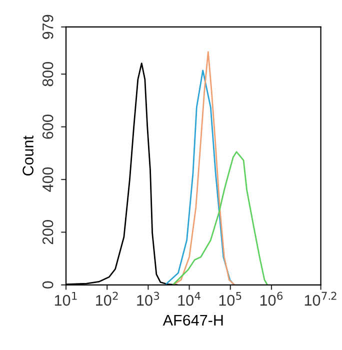 This screenshot has height=350, width=342. Describe the element at coordinates (192, 320) in the screenshot. I see `x-axis-title: AF647-H` at that location.